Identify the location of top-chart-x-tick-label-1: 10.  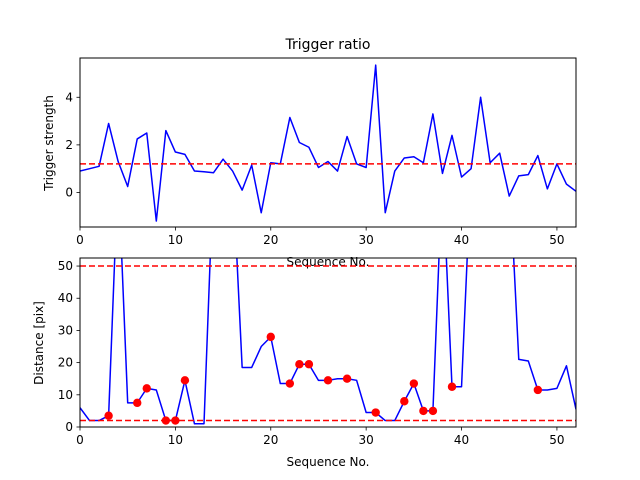
(175, 240).